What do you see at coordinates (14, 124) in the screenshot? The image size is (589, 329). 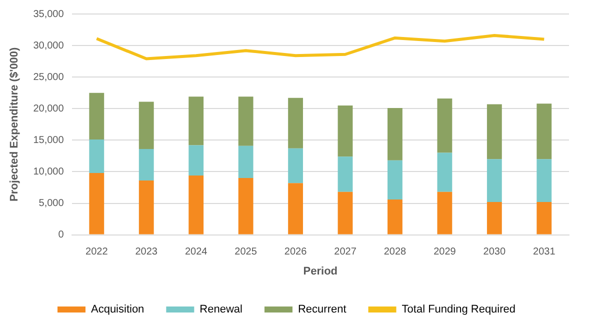 I see `y-axis-title: Projected Expenditure ($'000)` at bounding box center [14, 124].